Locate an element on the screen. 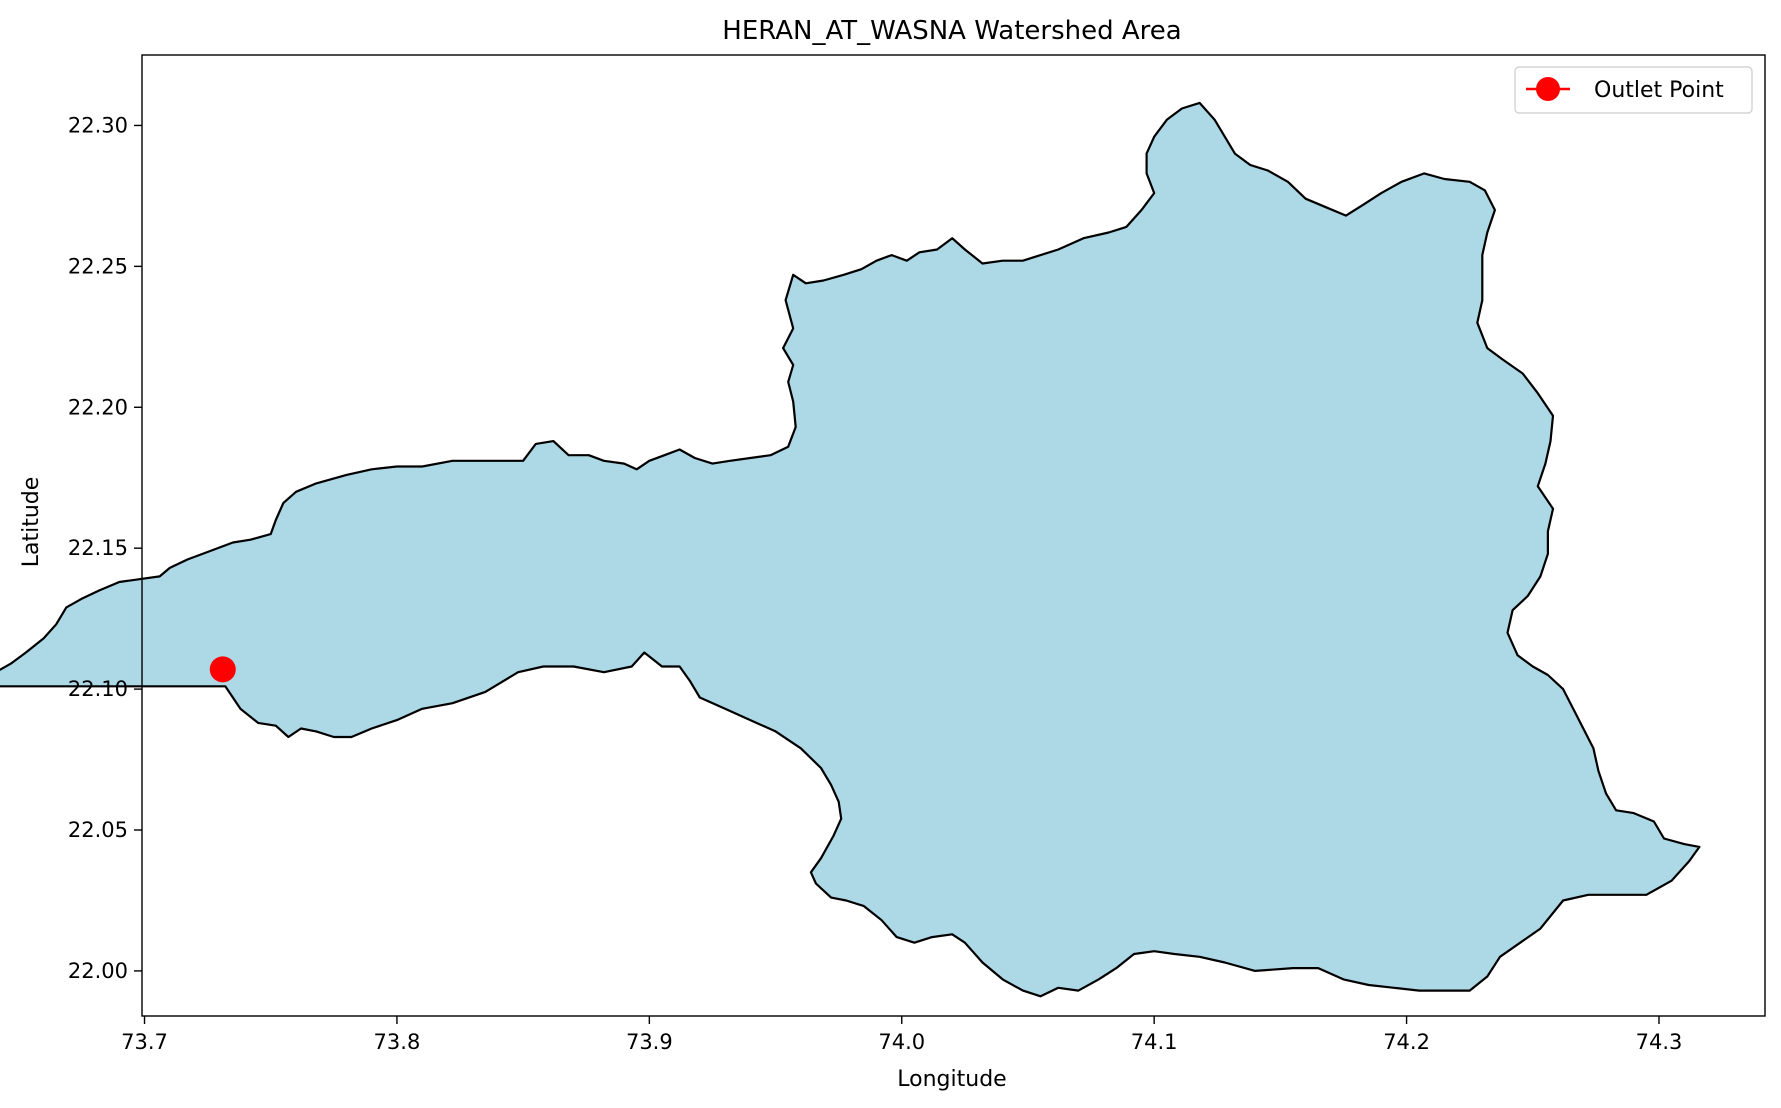  x-tick-label: 73.8 is located at coordinates (397, 1042).